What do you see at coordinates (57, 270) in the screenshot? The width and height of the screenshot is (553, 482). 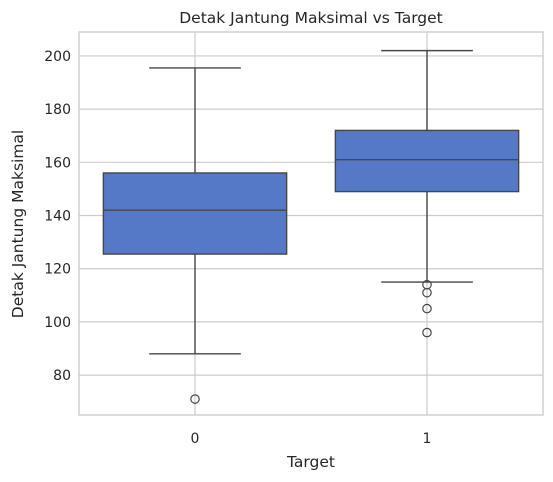 I see `y-tick-label-120: 120` at bounding box center [57, 270].